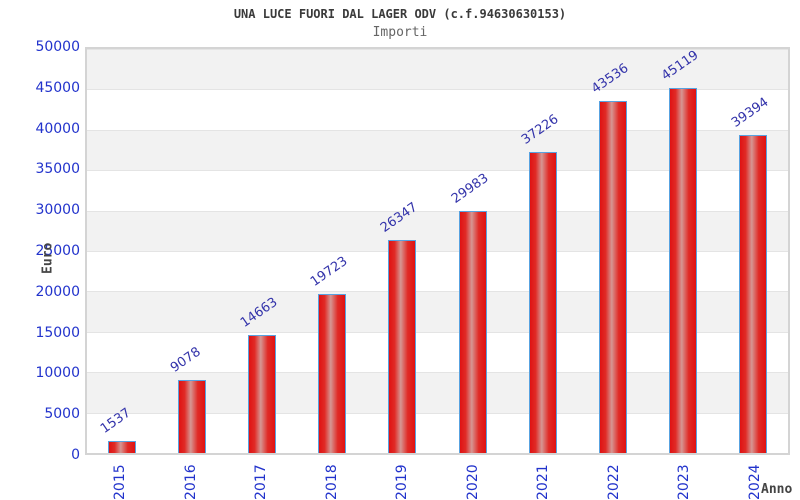  What do you see at coordinates (399, 217) in the screenshot?
I see `bar-value-label: 26347` at bounding box center [399, 217].